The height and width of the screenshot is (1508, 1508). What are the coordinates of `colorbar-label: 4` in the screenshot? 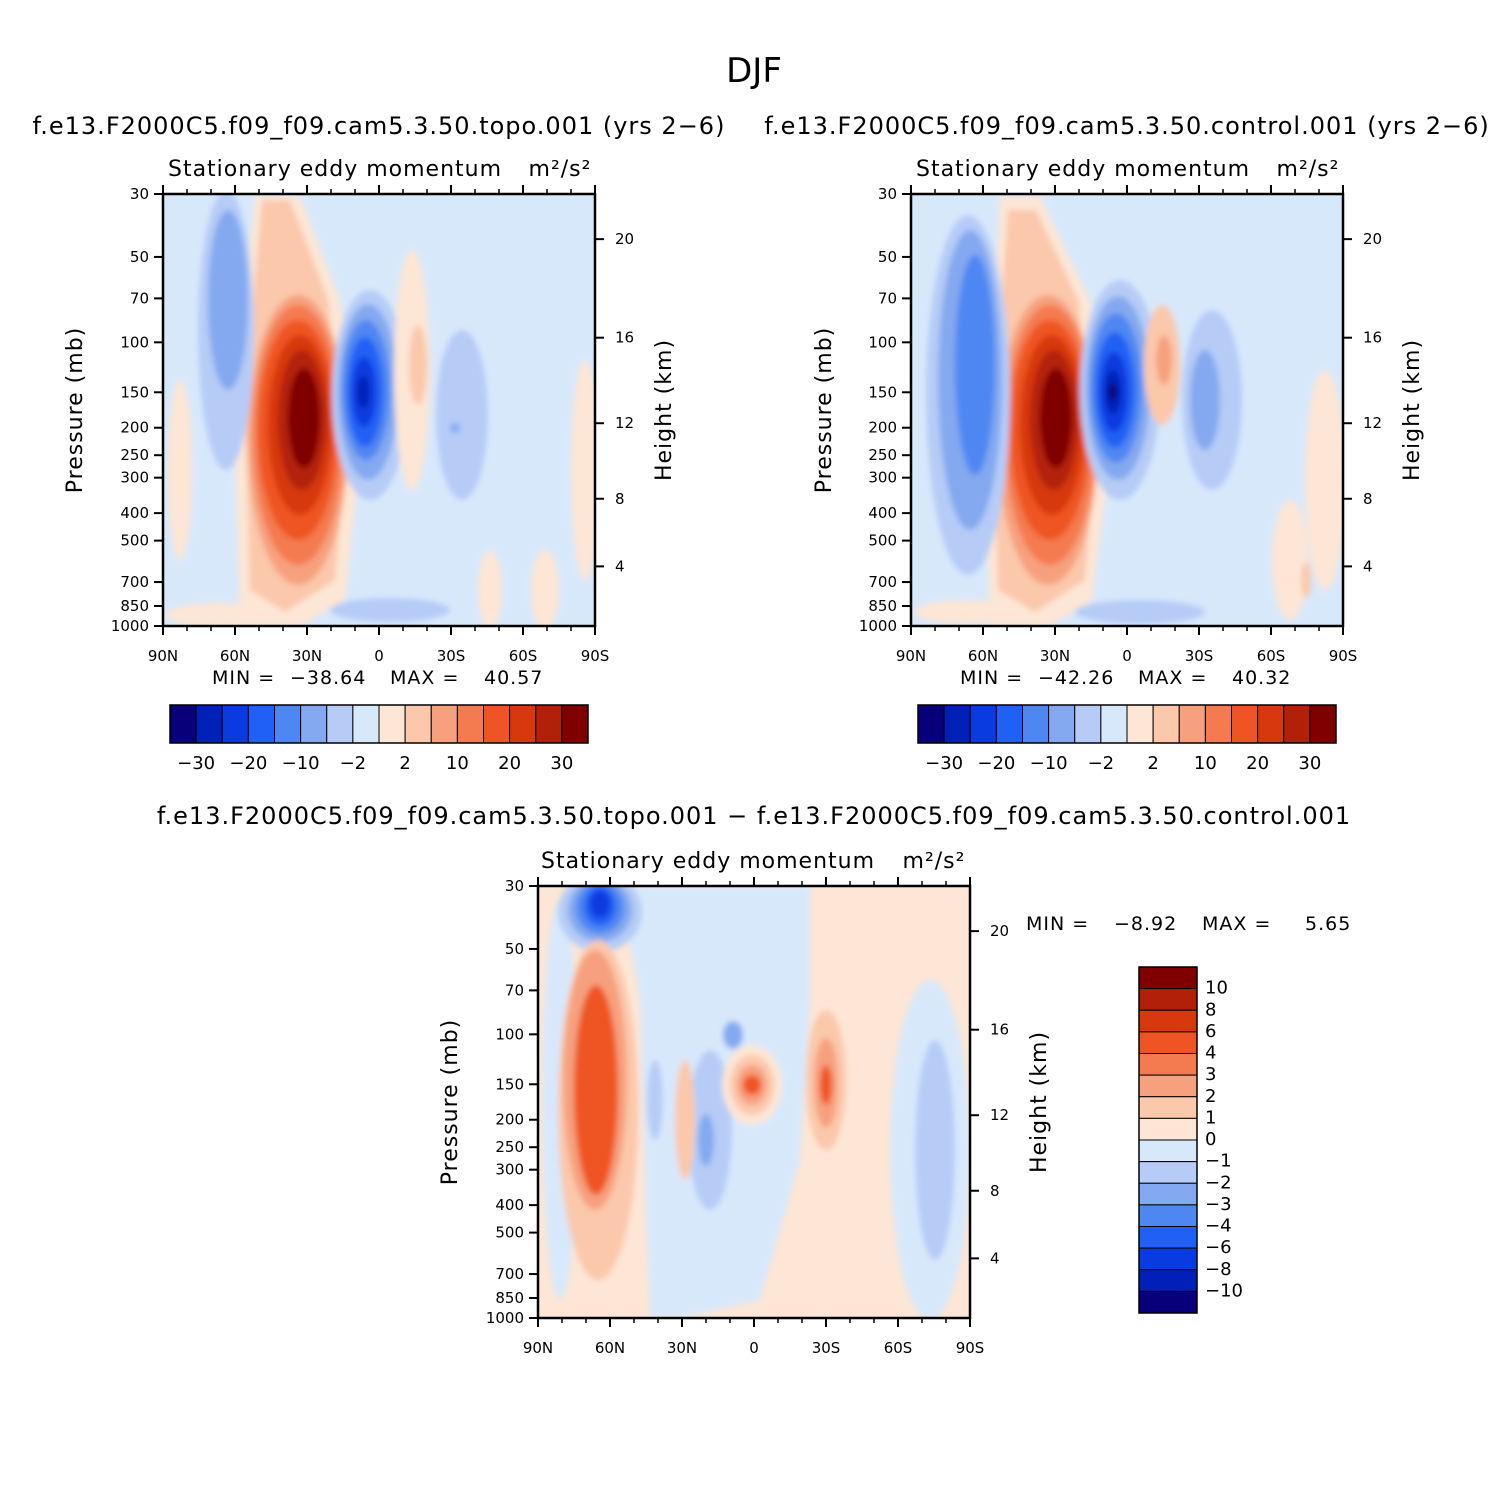 It's located at (1210, 1053).